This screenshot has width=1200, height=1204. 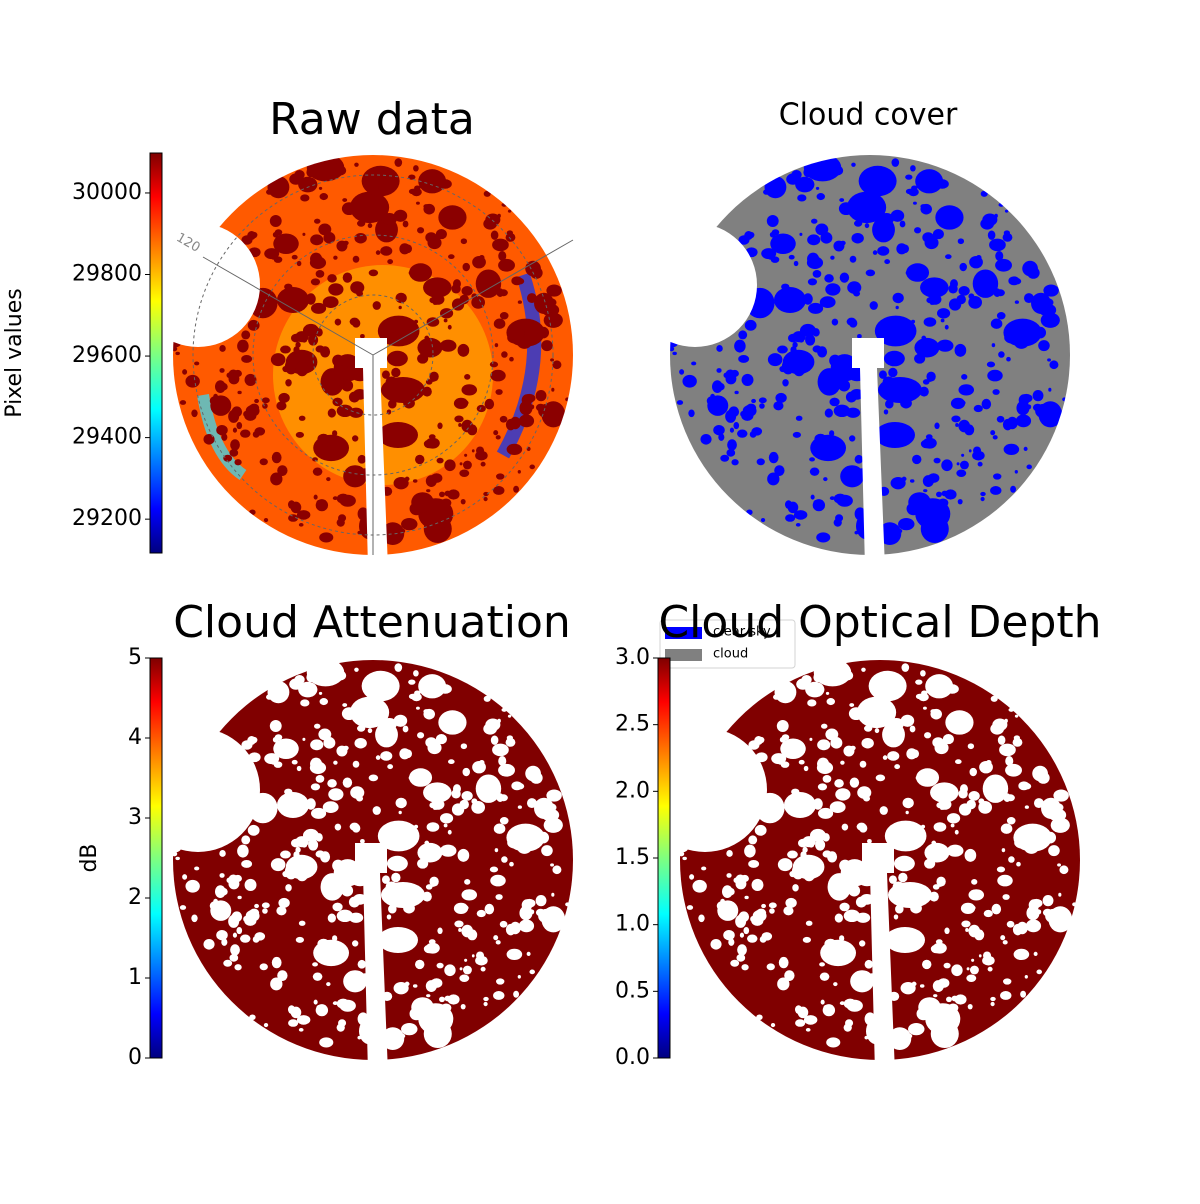 What do you see at coordinates (156, 858) in the screenshot?
I see `colorbar` at bounding box center [156, 858].